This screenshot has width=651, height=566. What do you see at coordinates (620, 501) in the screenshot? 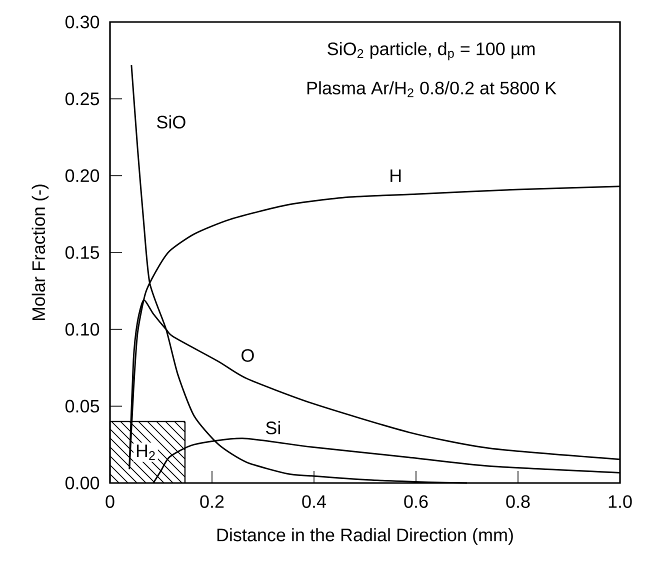
I see `x-tick-label: 1.0` at bounding box center [620, 501].